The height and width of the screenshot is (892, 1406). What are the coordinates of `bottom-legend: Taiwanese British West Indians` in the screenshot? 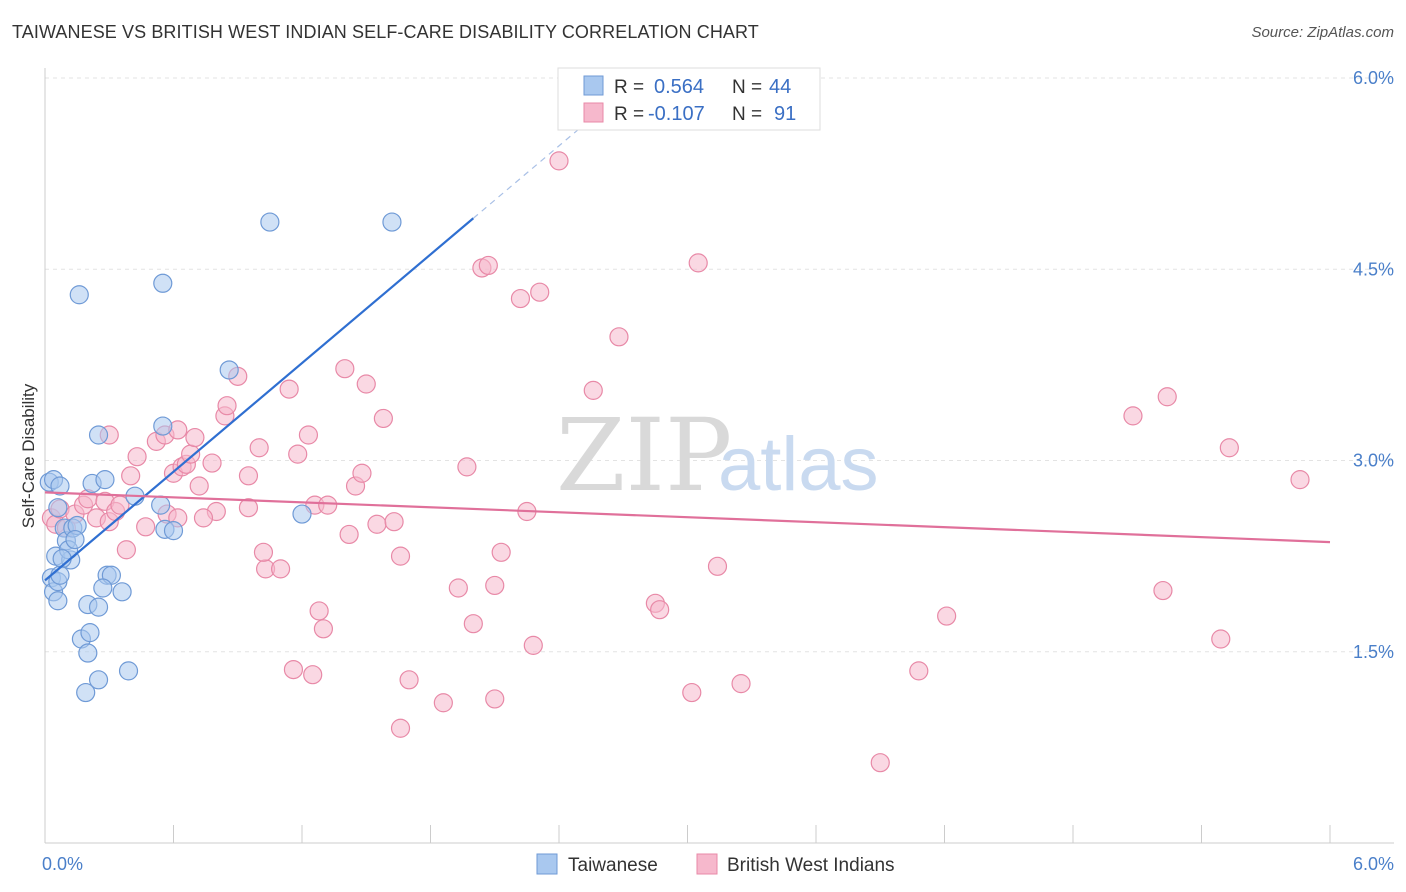 It's located at (715, 864).